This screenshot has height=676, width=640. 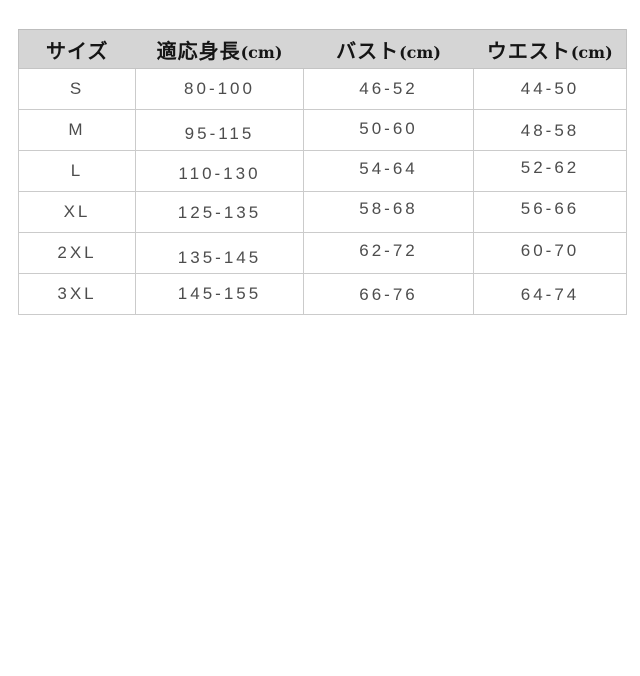 What do you see at coordinates (219, 294) in the screenshot?
I see `cell-height: 145-155` at bounding box center [219, 294].